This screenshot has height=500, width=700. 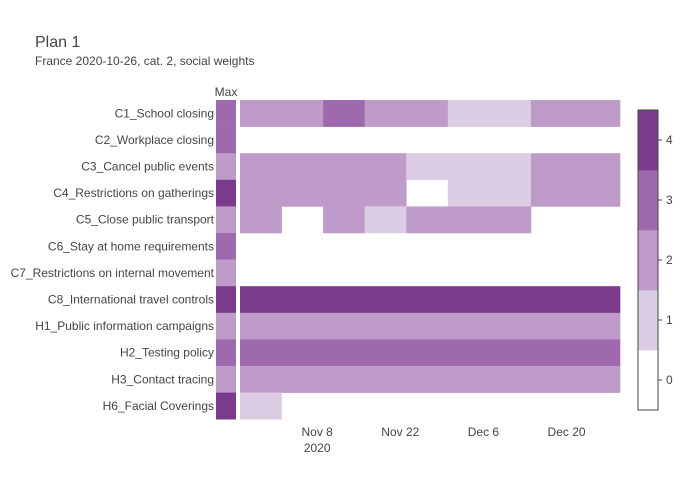 I want to click on row-label: C1_School closing, so click(x=164, y=113).